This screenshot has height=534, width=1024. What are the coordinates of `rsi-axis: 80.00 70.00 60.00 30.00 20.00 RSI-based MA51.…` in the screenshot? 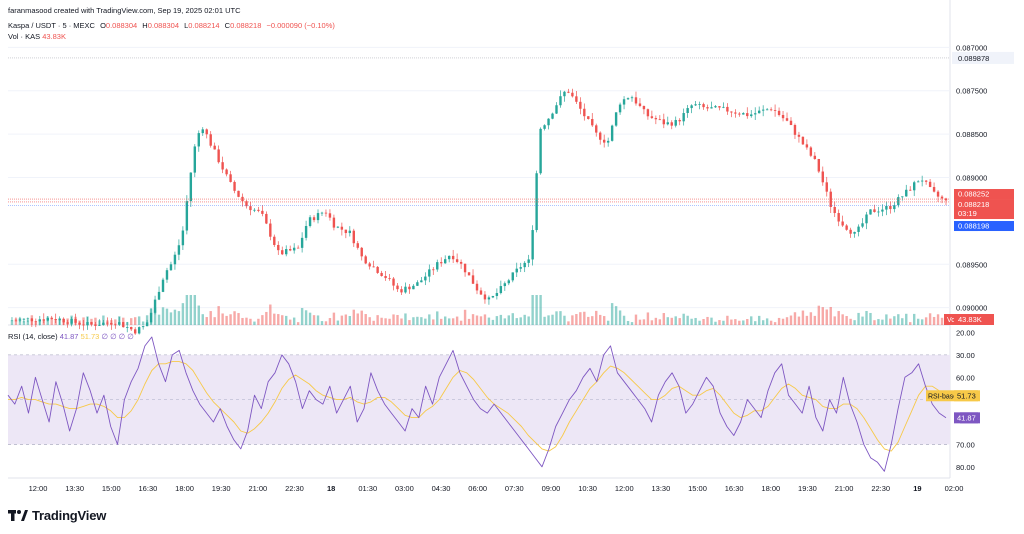 It's located at (953, 400).